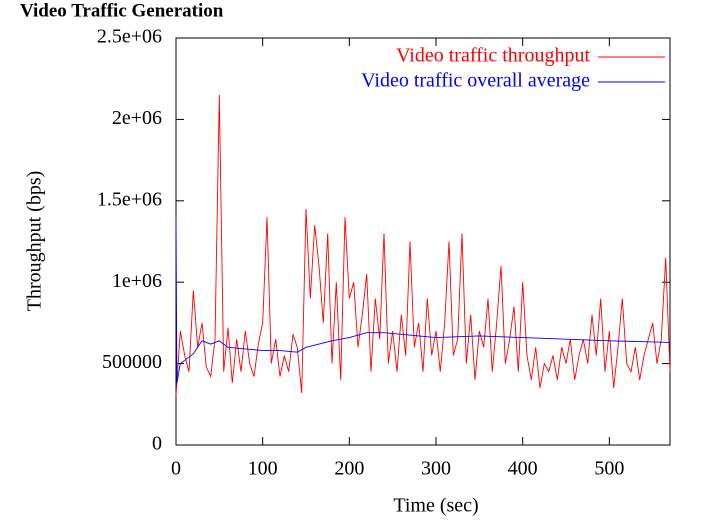 Image resolution: width=727 pixels, height=528 pixels. Describe the element at coordinates (435, 506) in the screenshot. I see `x-axis-label: Time (sec)` at that location.